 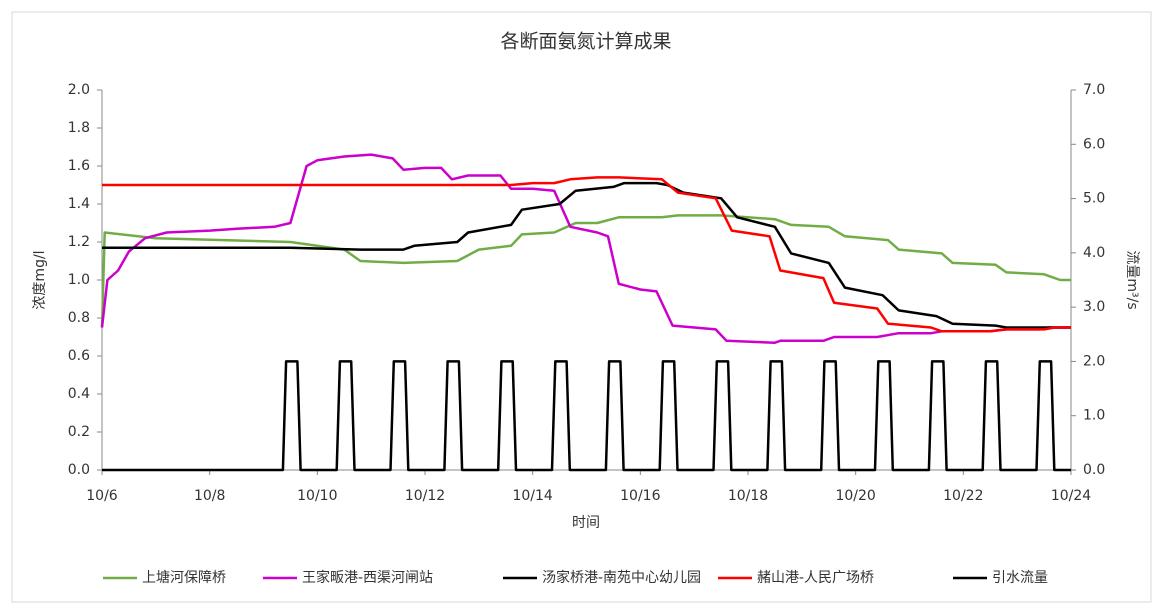 What do you see at coordinates (1132, 279) in the screenshot?
I see `y2-axis-label: 流量m³/s` at bounding box center [1132, 279].